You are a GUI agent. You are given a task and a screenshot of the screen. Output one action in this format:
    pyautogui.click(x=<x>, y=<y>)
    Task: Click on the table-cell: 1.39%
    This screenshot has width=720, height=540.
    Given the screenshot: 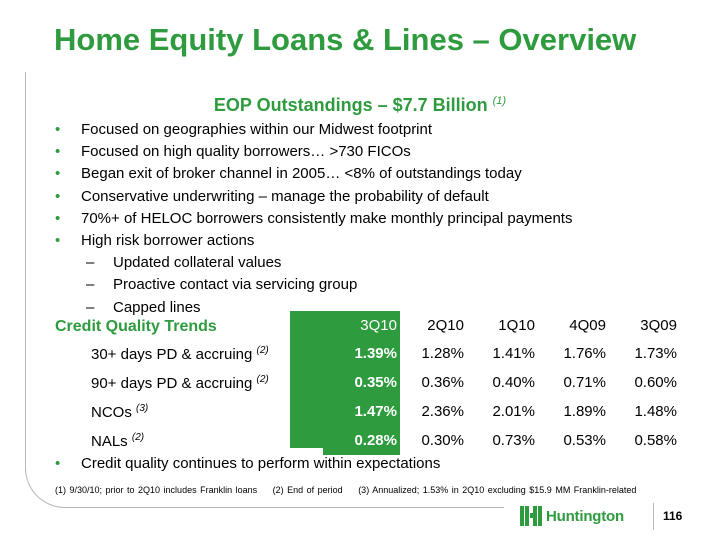 What is the action you would take?
    pyautogui.click(x=361, y=353)
    